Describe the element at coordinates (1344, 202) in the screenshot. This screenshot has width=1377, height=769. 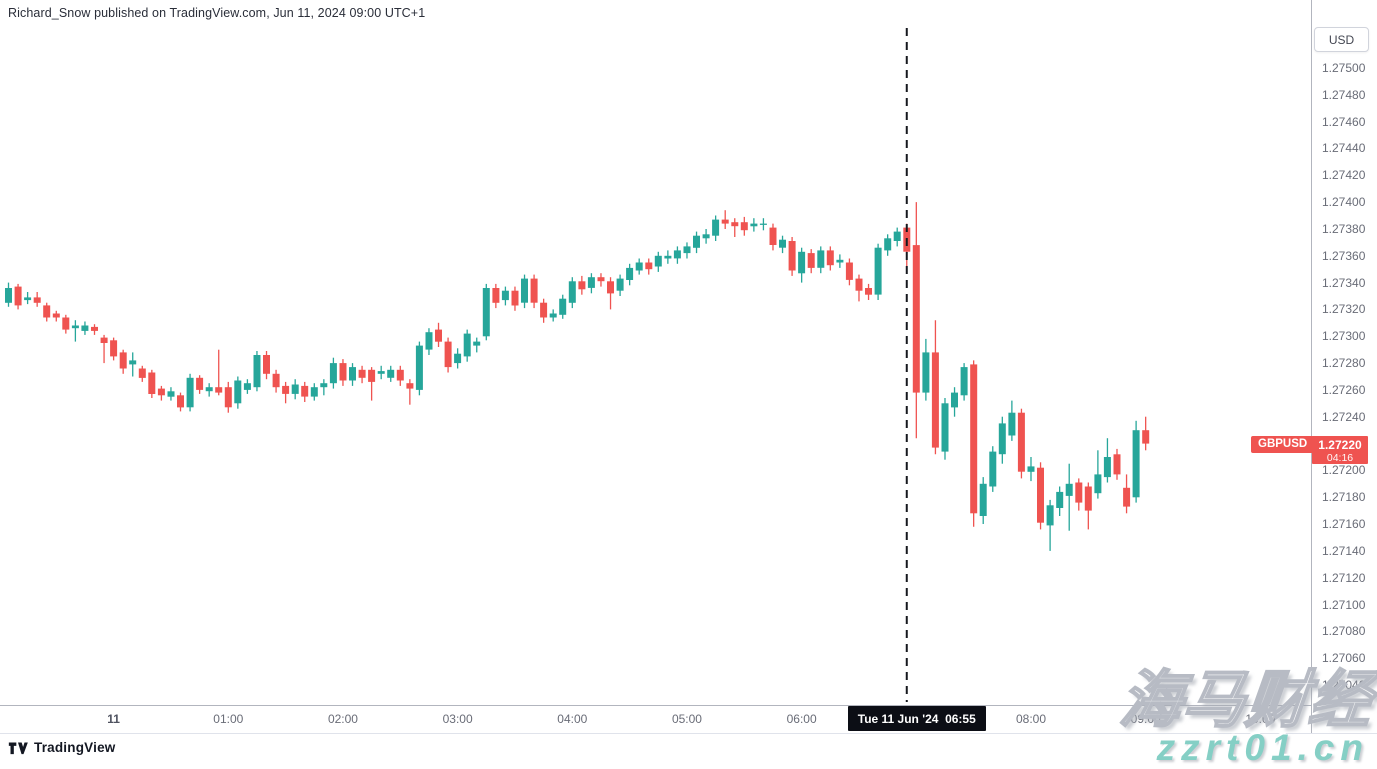
I see `price-tick-label: 1.27400` at that location.